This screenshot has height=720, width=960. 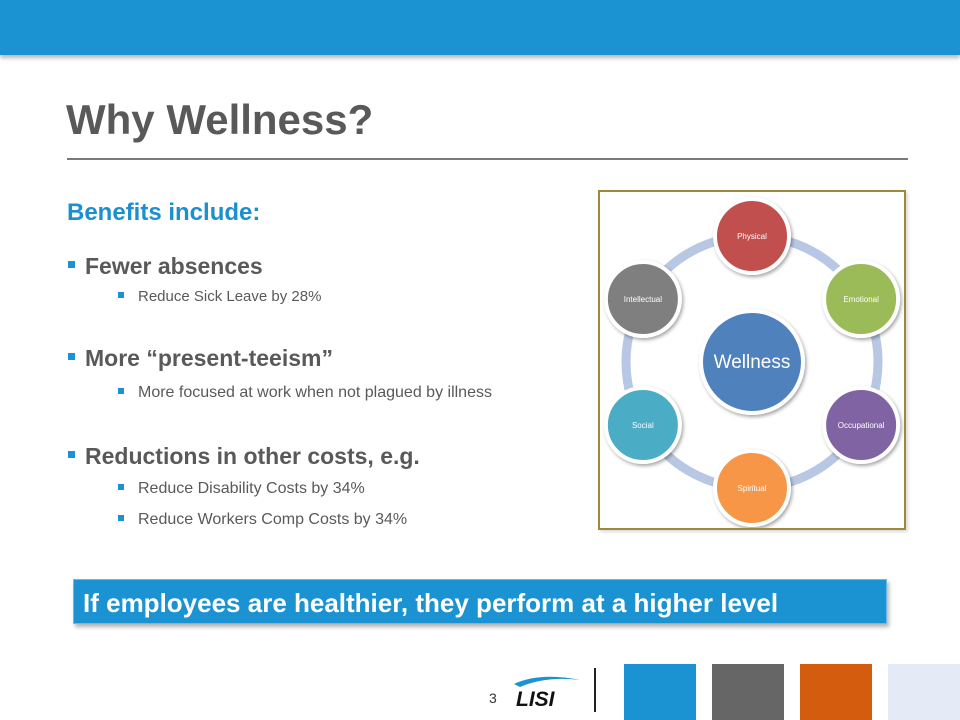 I want to click on node-intellectual, so click(x=642, y=299).